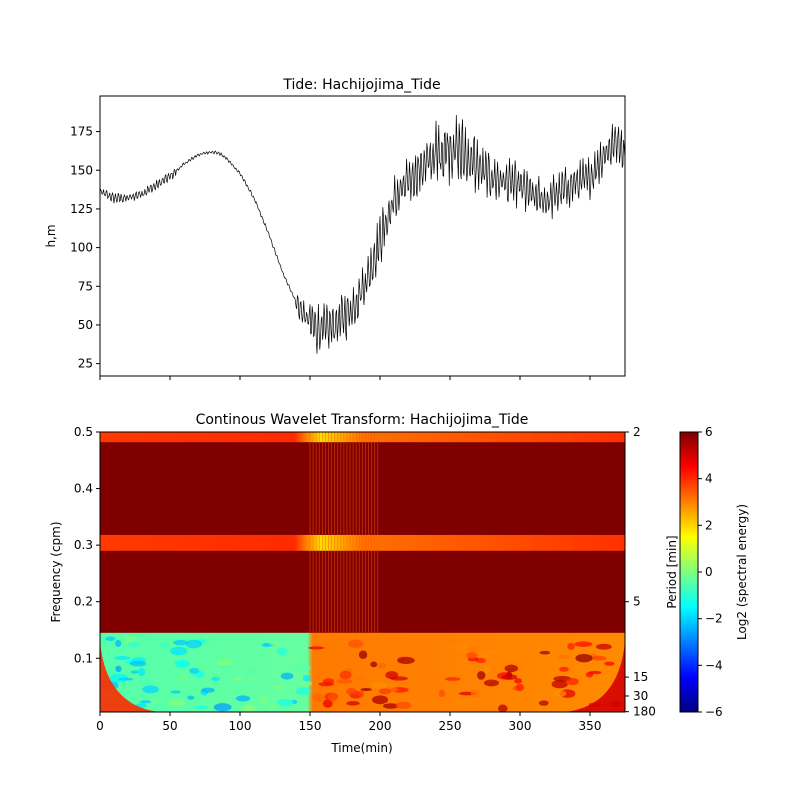  I want to click on wavelet-x-tick-label: 250, so click(450, 726).